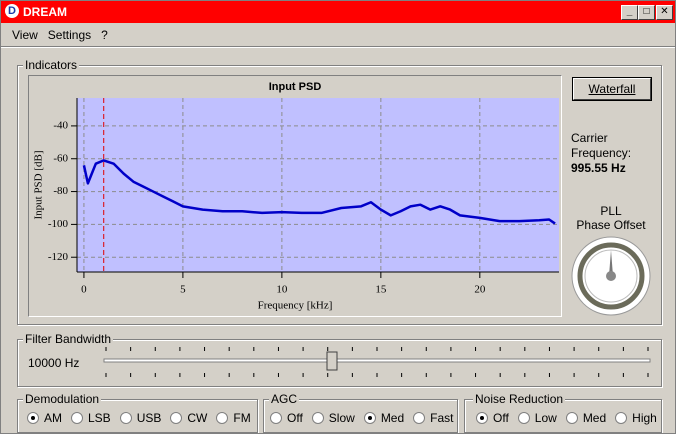 Image resolution: width=676 pixels, height=434 pixels. I want to click on minimize-button: _, so click(629, 12).